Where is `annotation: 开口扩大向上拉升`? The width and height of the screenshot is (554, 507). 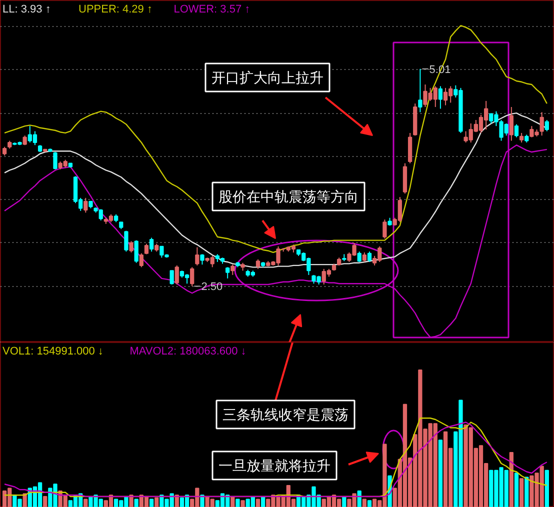
annotation: 开口扩大向上拉升 is located at coordinates (268, 78).